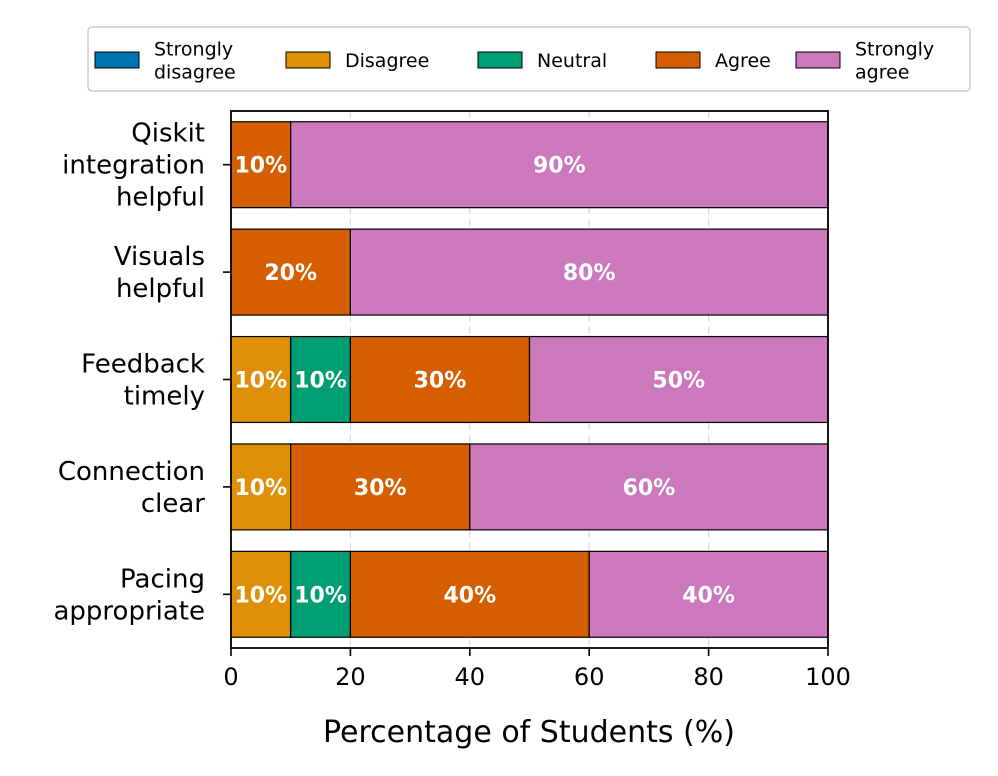 The width and height of the screenshot is (998, 776). I want to click on x-axis: 0 20 40 60 80 100, so click(537, 669).